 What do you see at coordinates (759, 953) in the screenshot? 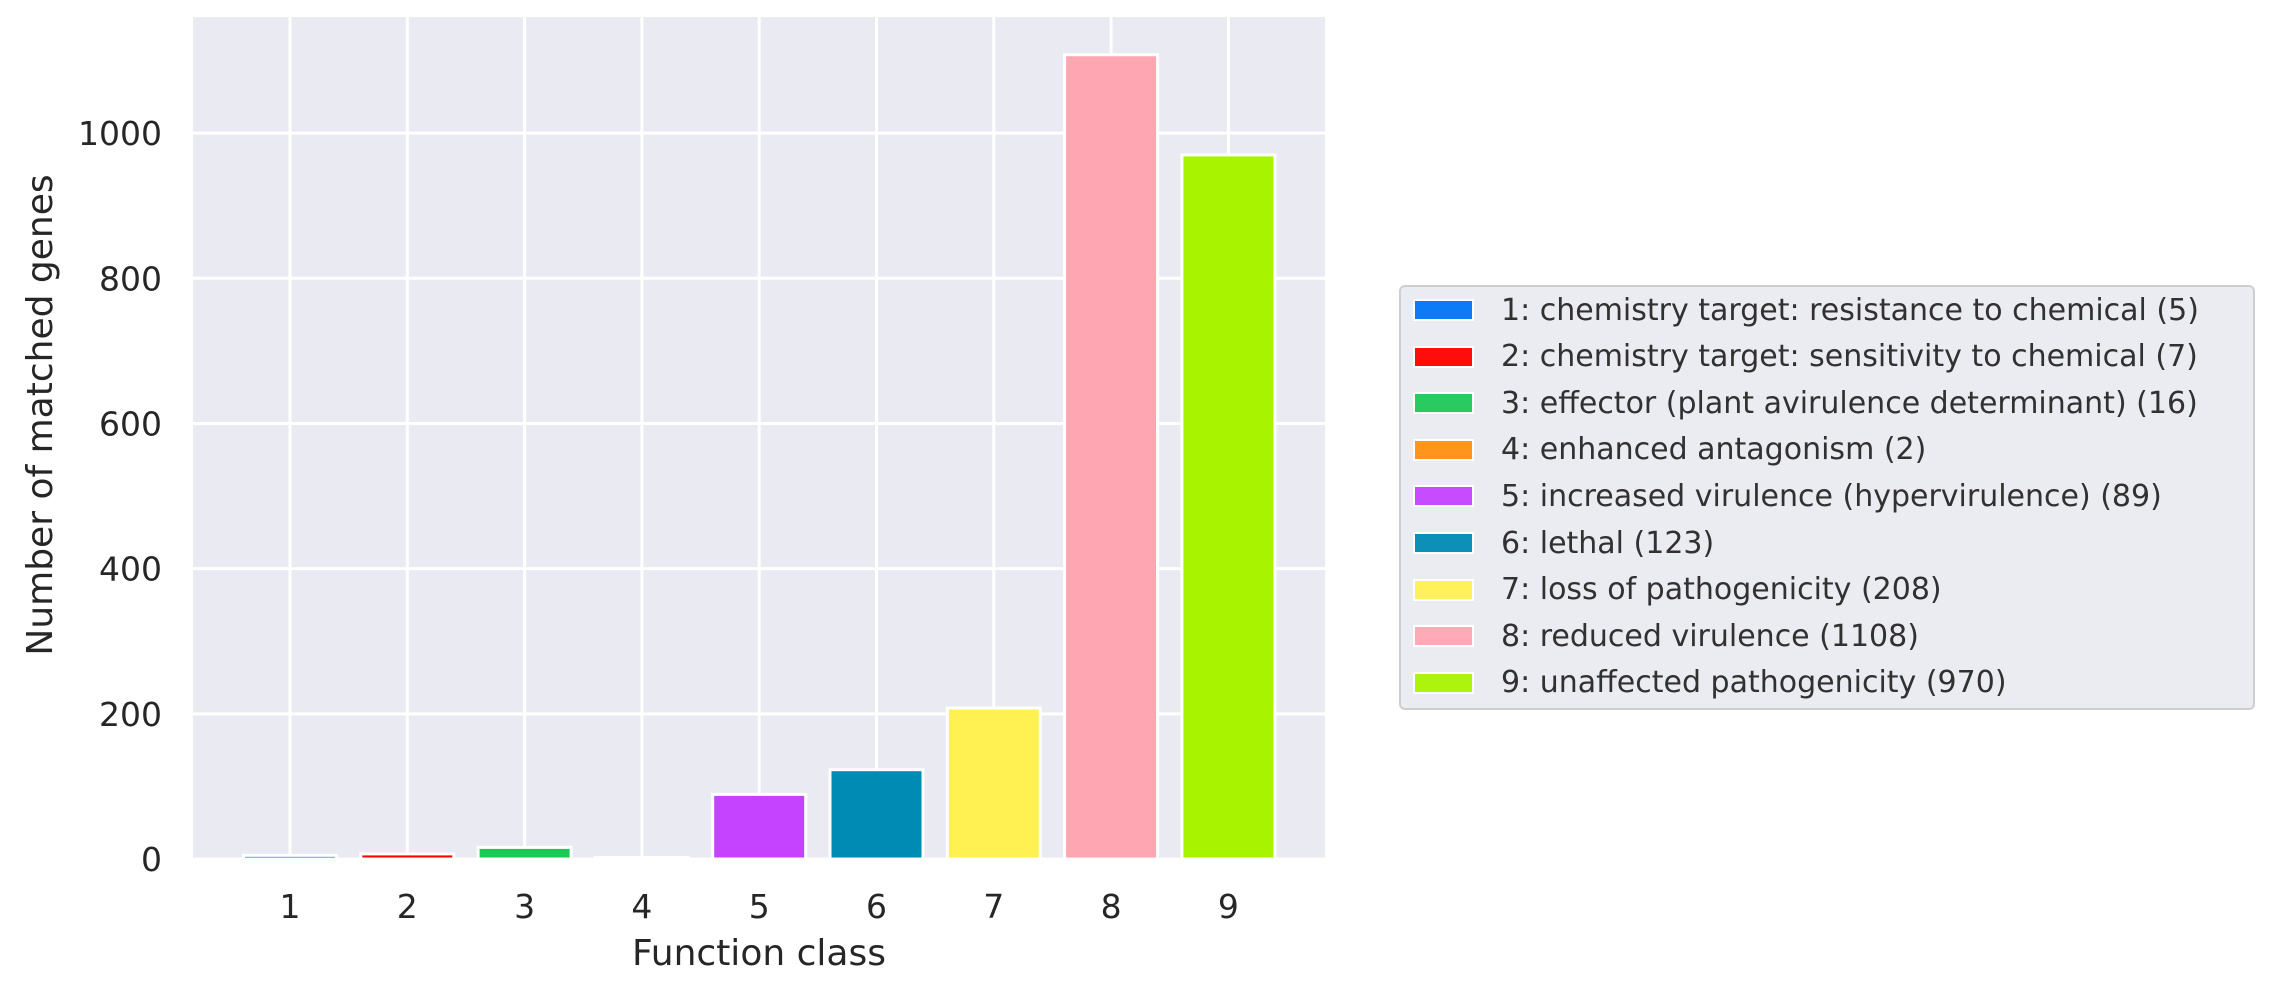
I see `x-axis-label: Function class` at bounding box center [759, 953].